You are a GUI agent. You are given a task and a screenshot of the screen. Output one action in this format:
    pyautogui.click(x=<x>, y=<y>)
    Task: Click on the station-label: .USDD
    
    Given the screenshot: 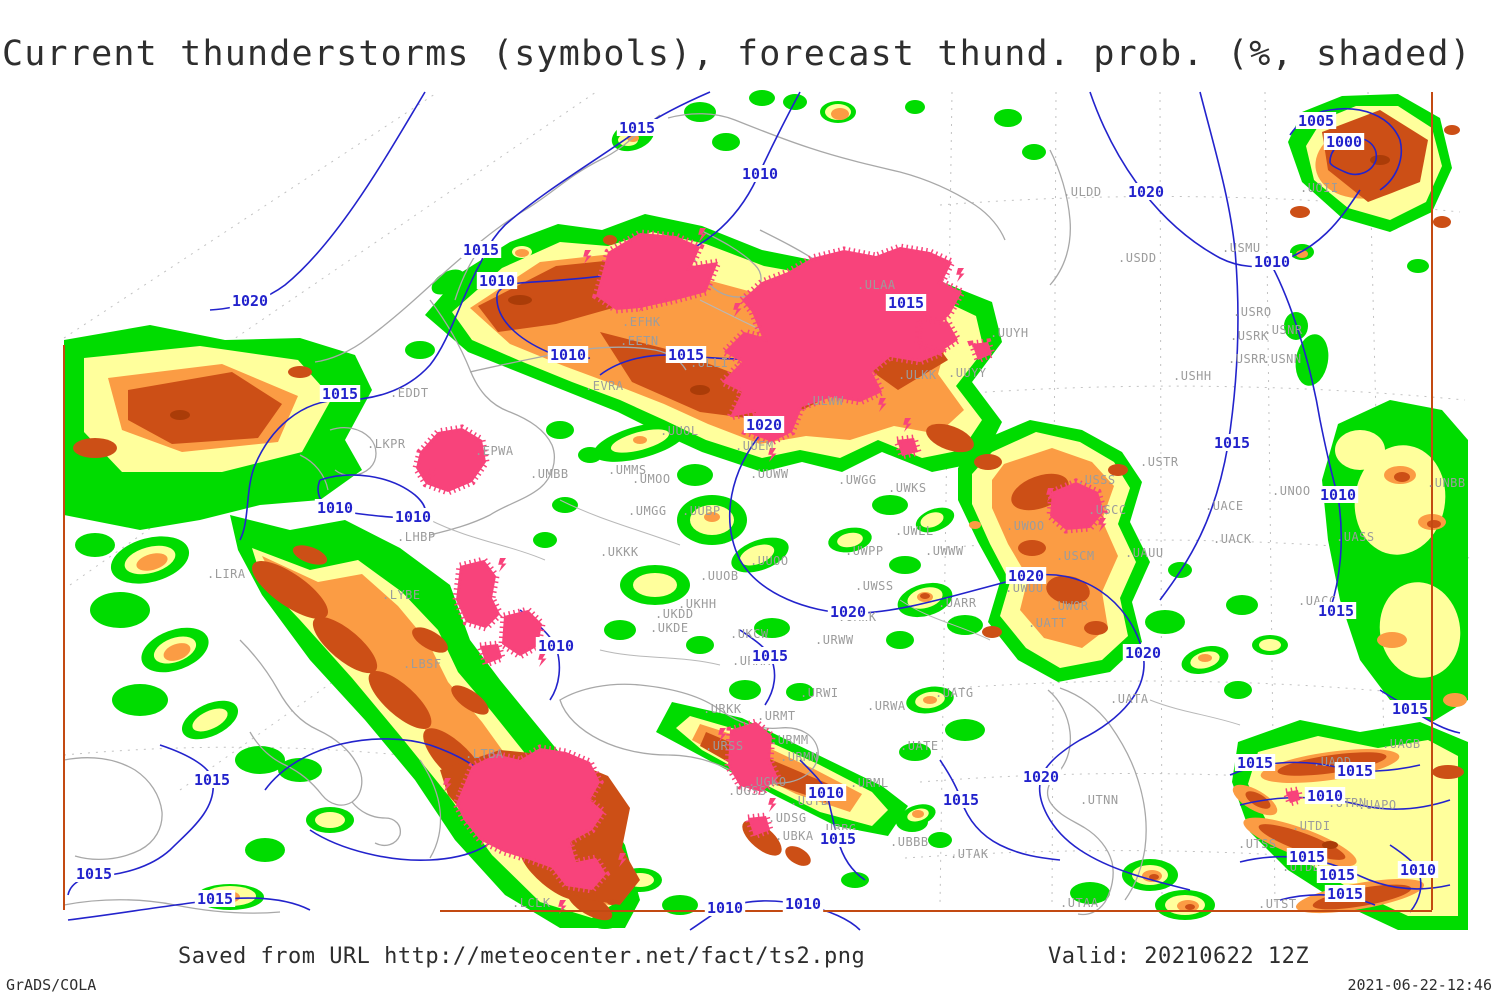 What is the action you would take?
    pyautogui.click(x=1137, y=258)
    